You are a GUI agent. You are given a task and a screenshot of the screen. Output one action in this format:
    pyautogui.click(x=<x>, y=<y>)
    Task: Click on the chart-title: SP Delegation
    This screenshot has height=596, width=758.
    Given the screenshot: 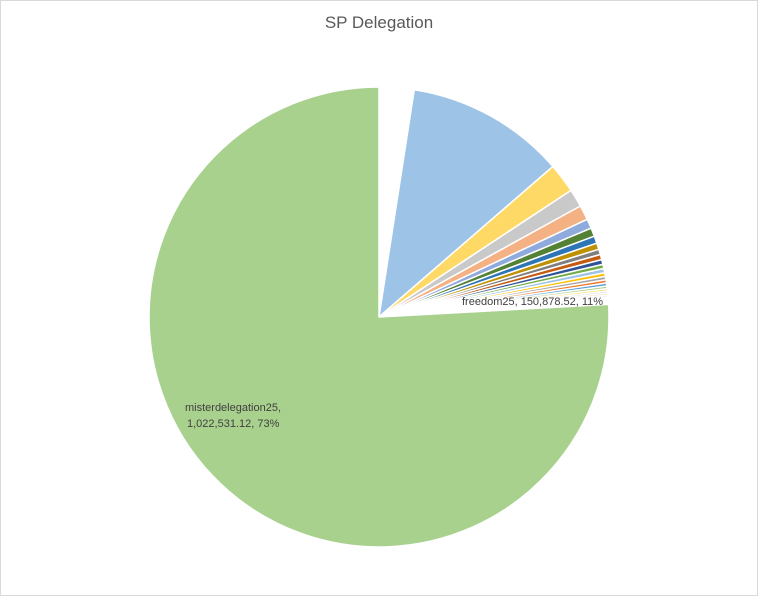 What is the action you would take?
    pyautogui.click(x=379, y=22)
    